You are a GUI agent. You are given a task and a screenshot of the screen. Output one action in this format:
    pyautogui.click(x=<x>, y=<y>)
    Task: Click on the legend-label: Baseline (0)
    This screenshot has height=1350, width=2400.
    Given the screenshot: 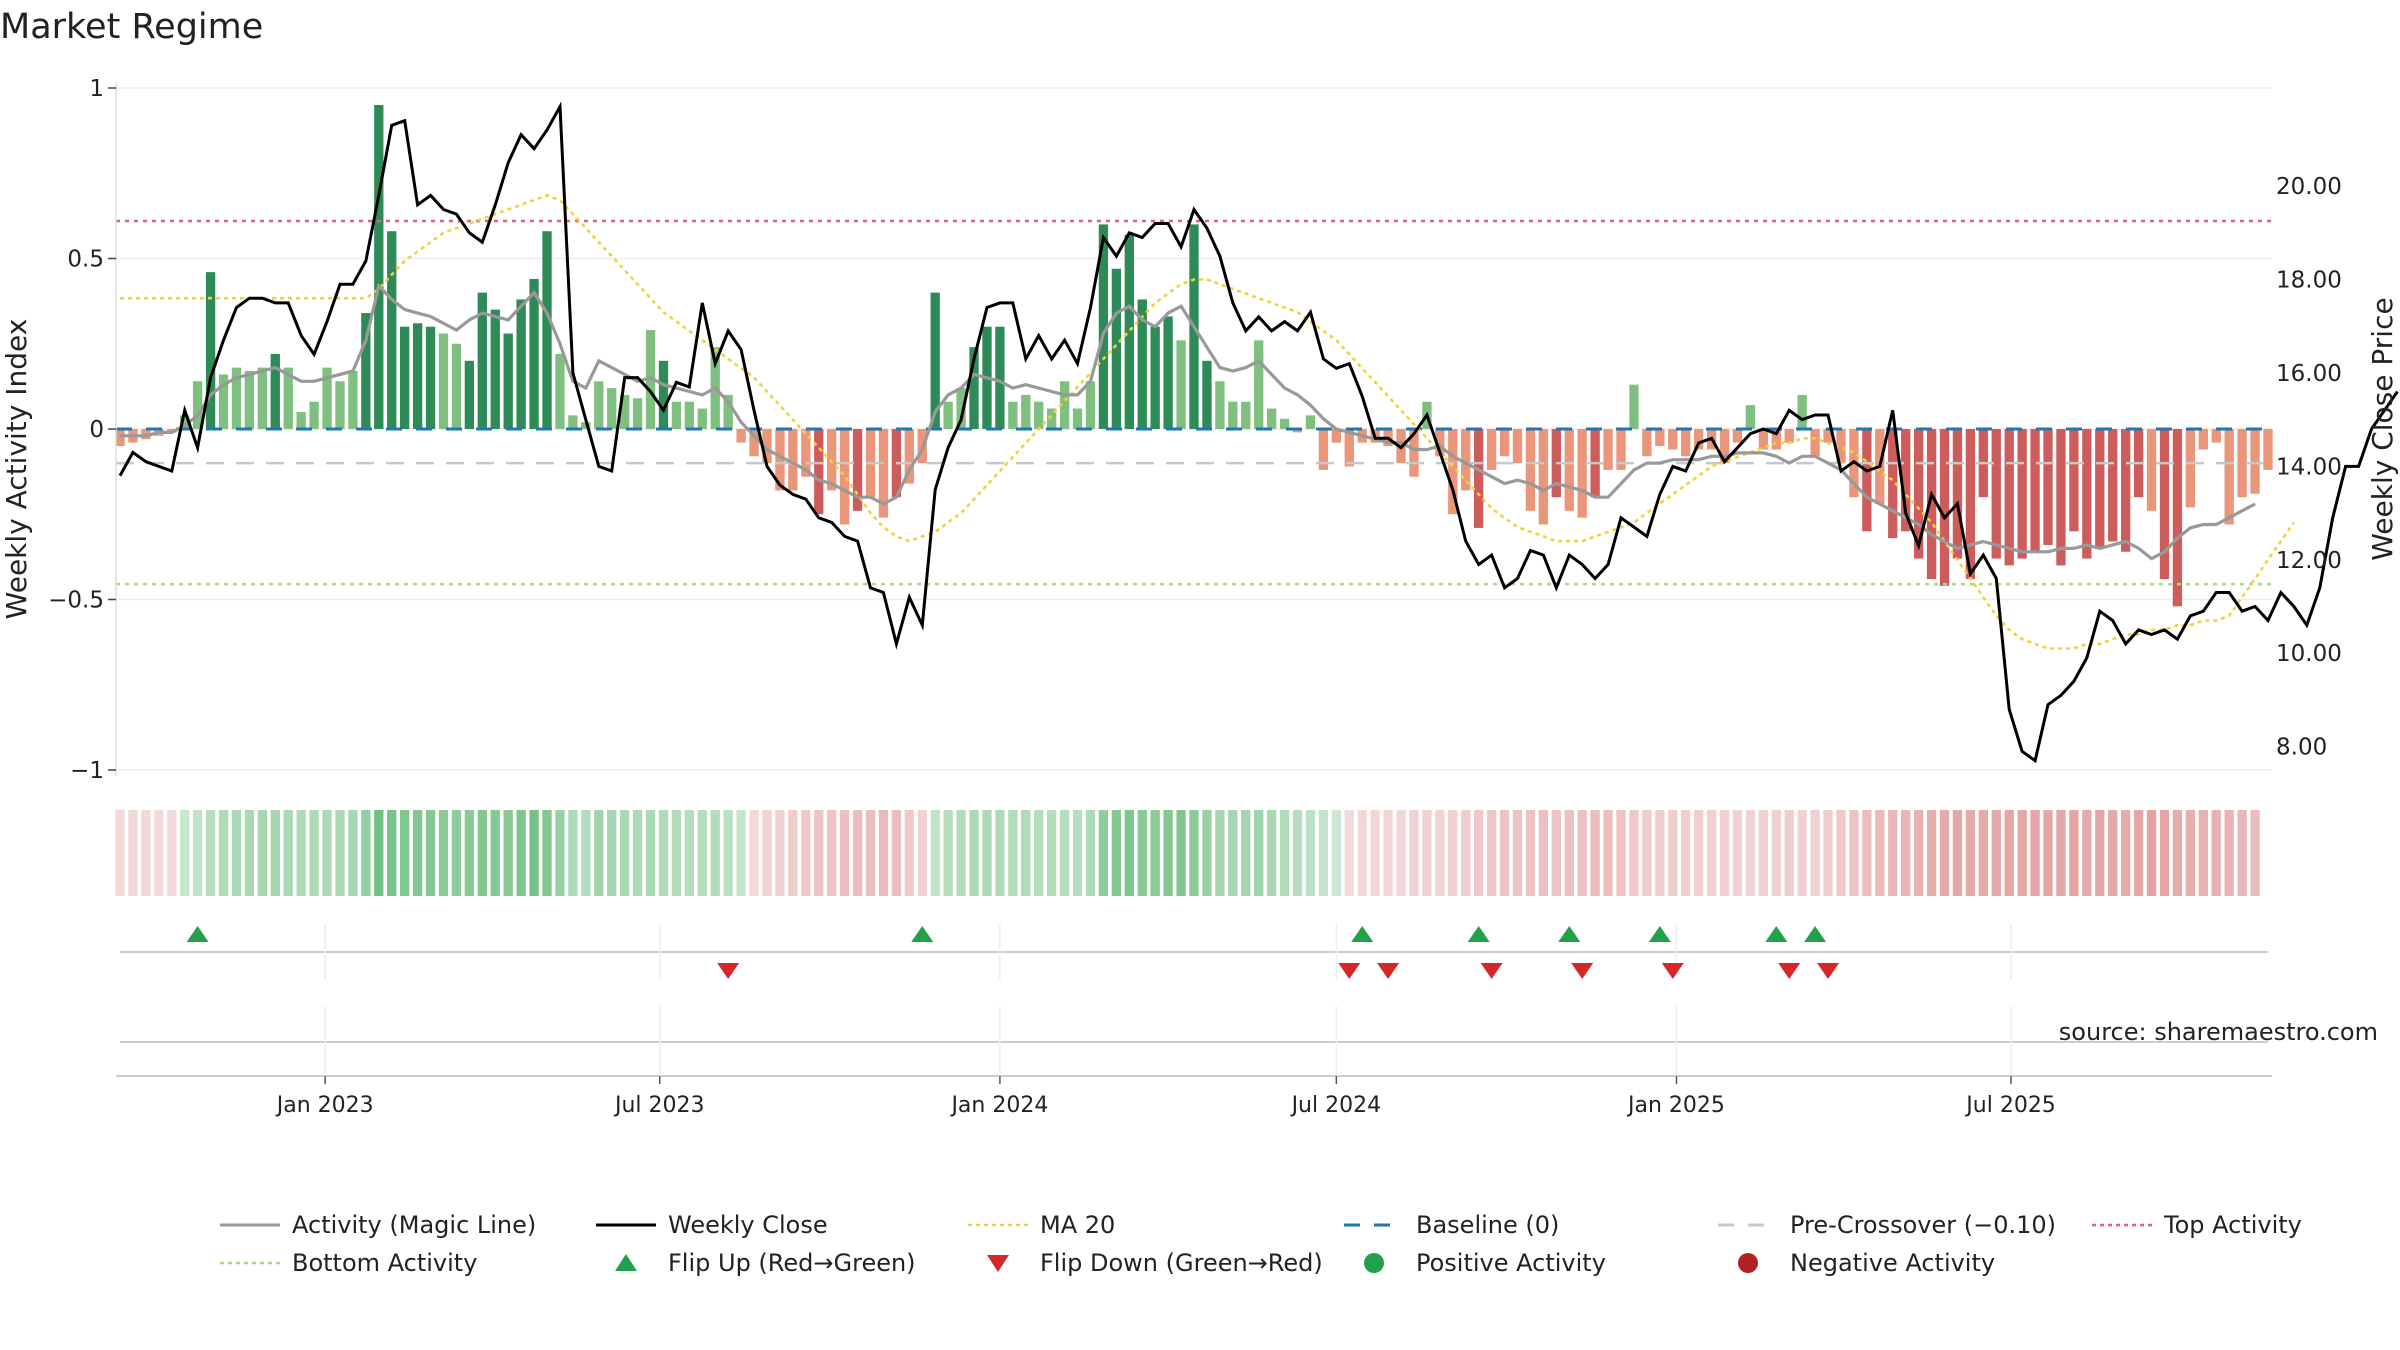 What is the action you would take?
    pyautogui.click(x=1487, y=1225)
    